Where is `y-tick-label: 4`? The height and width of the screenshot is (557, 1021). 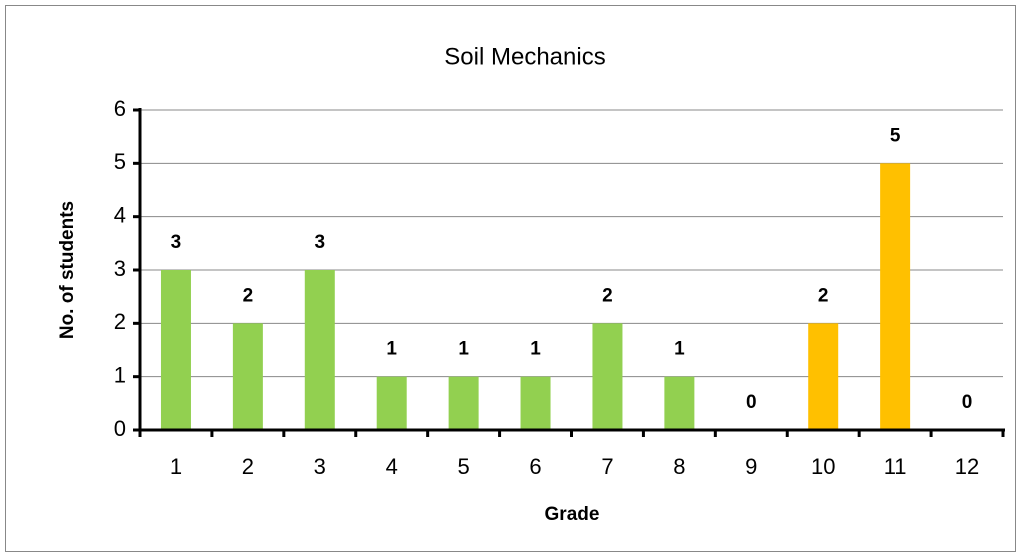 y-tick-label: 4 is located at coordinates (120, 214).